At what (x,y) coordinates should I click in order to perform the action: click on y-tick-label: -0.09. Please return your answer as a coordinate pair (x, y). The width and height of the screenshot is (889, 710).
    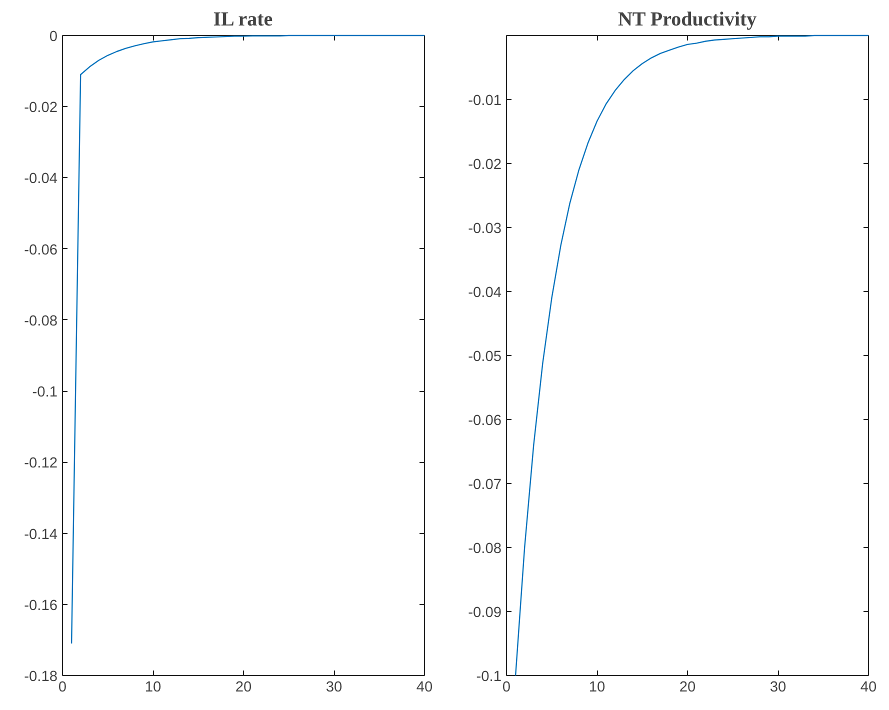
    Looking at the image, I should click on (485, 613).